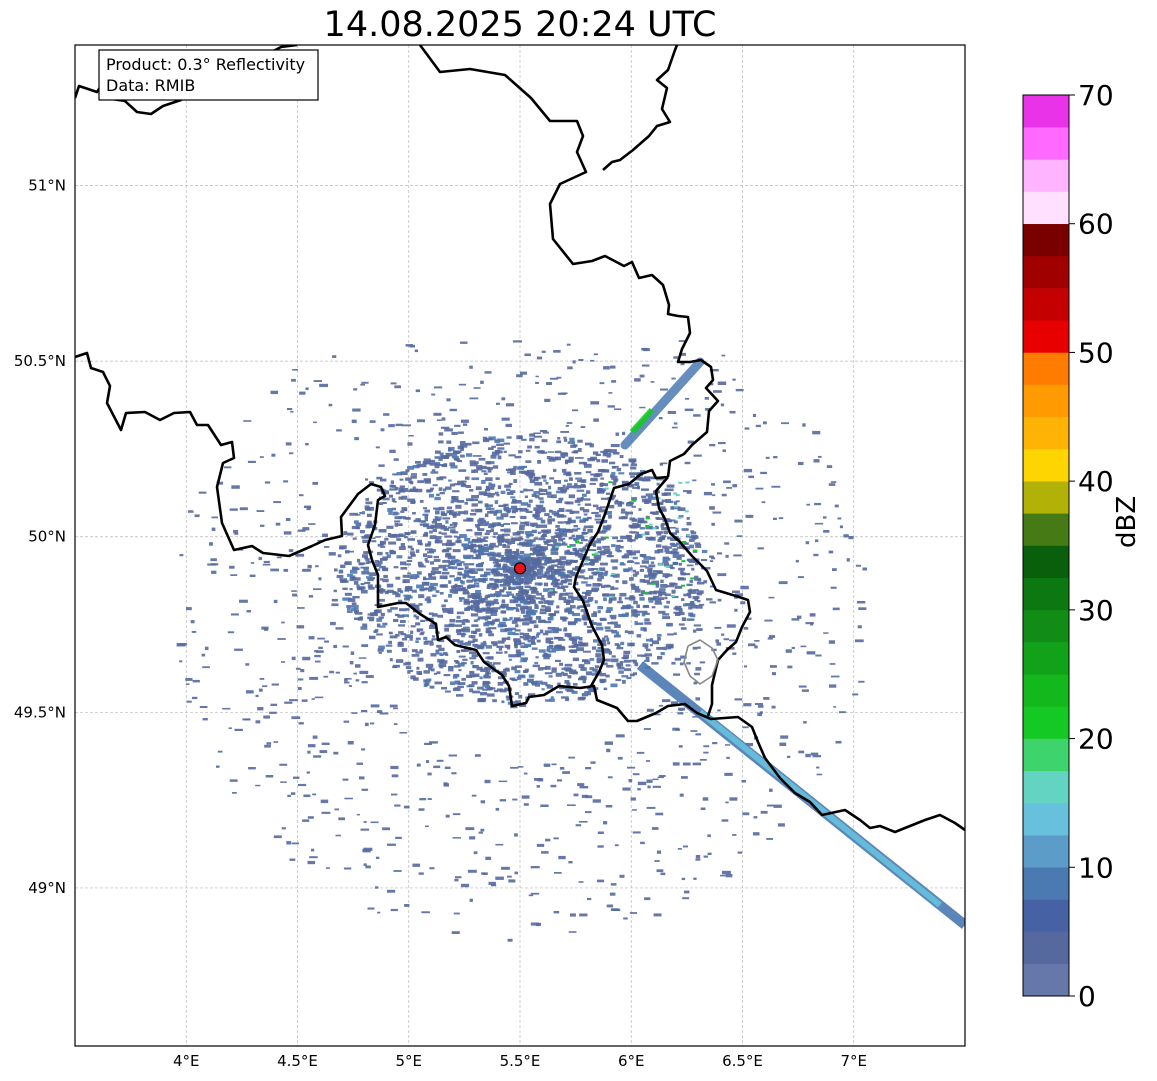 Image resolution: width=1157 pixels, height=1081 pixels. What do you see at coordinates (640, 108) in the screenshot?
I see `border-nl-de` at bounding box center [640, 108].